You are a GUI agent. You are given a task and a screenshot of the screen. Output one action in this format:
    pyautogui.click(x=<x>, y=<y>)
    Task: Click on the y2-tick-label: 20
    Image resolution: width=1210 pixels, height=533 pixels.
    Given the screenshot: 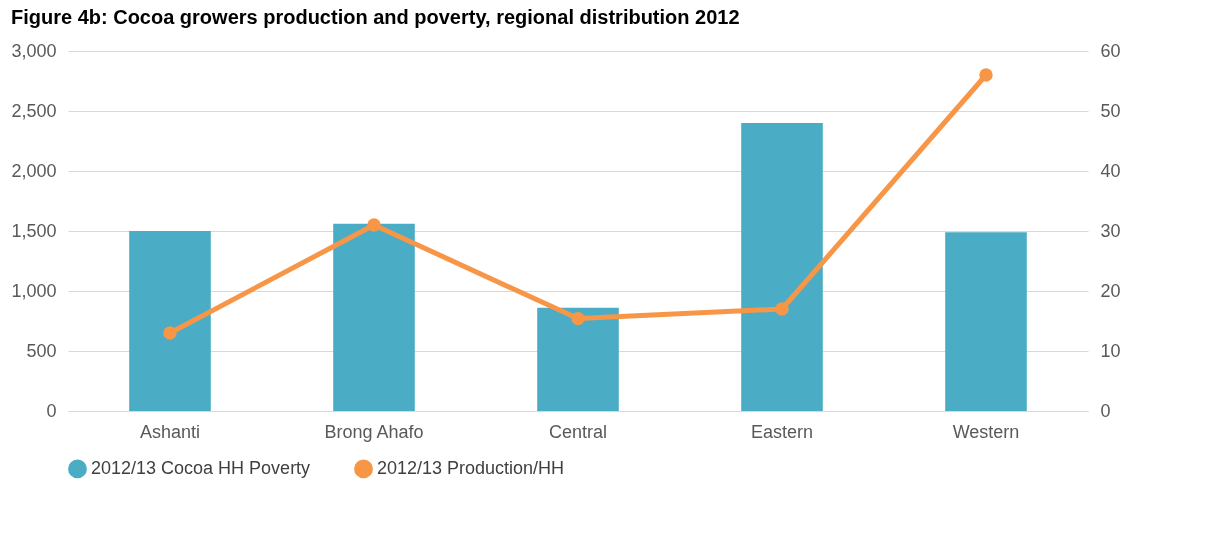 What is the action you would take?
    pyautogui.click(x=1110, y=290)
    